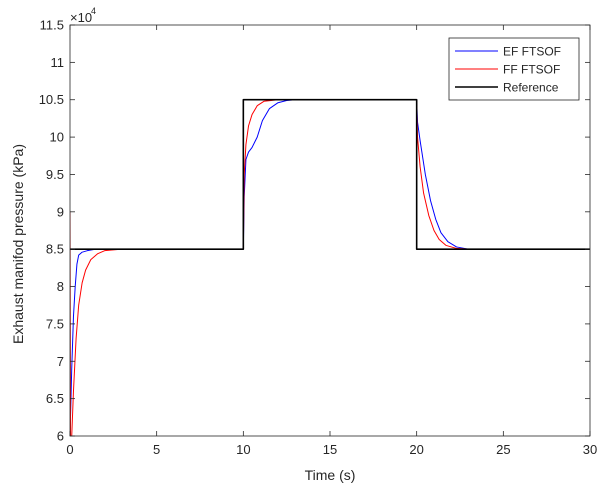 This screenshot has width=600, height=490. I want to click on x-tick-label: 5, so click(156, 449).